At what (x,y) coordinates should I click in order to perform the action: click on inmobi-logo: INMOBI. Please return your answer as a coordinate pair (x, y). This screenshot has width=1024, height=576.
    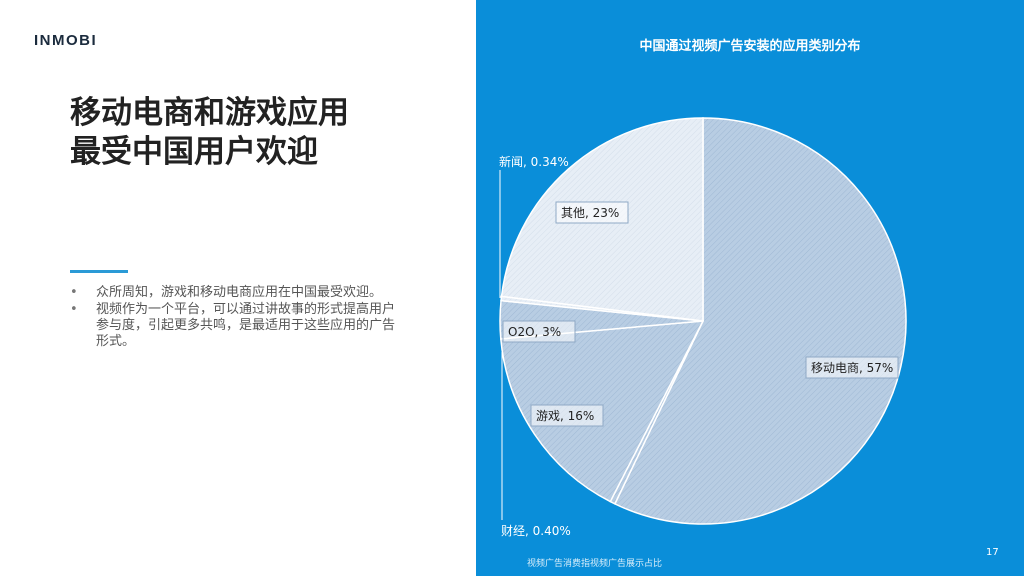
    Looking at the image, I should click on (66, 40).